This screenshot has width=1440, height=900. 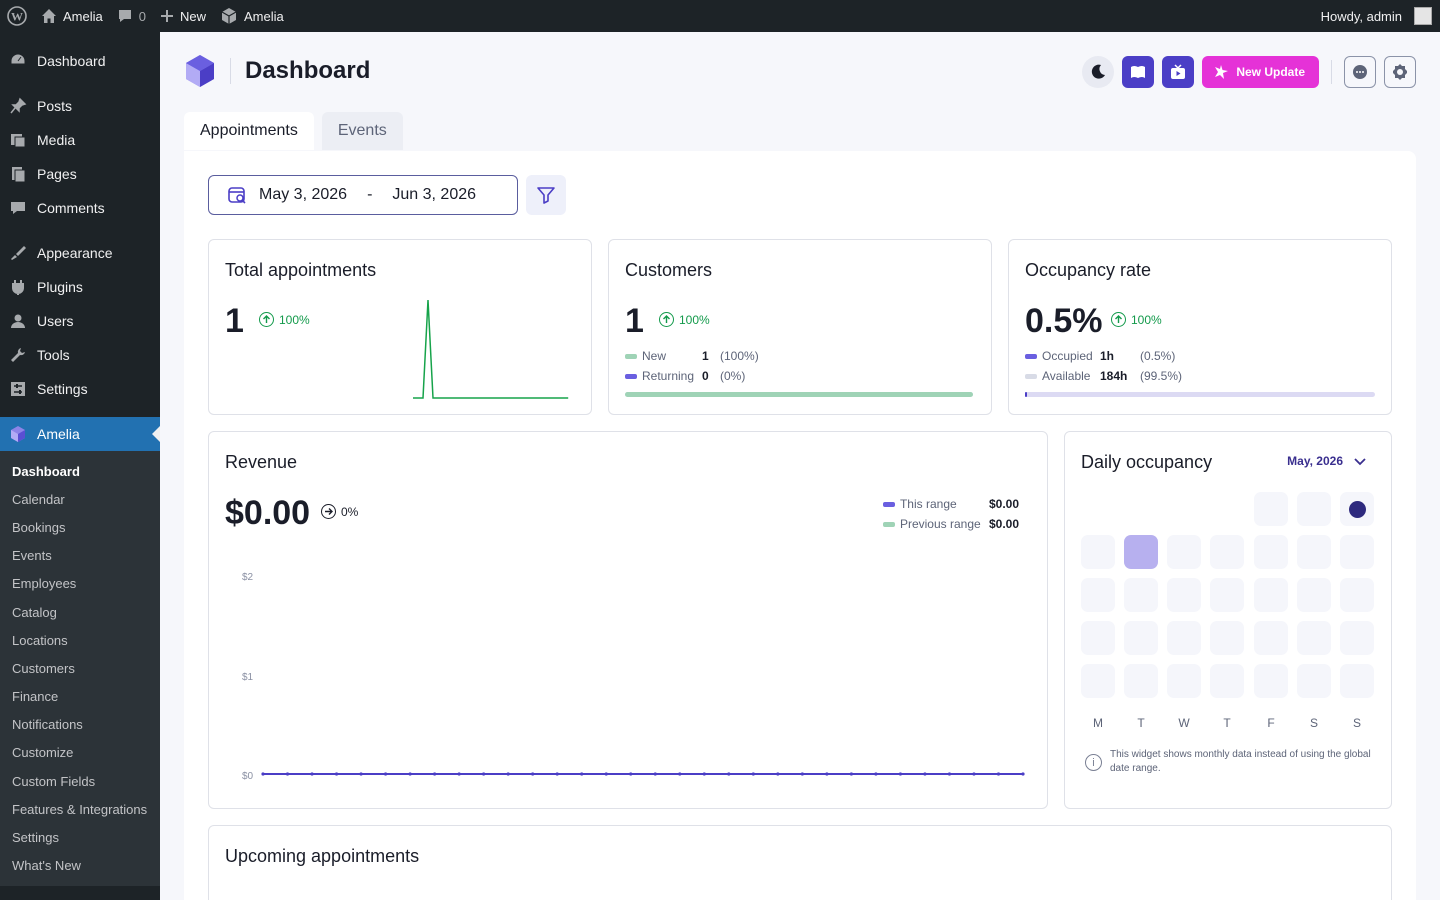 What do you see at coordinates (80, 287) in the screenshot?
I see `menu-plugins: Plugins` at bounding box center [80, 287].